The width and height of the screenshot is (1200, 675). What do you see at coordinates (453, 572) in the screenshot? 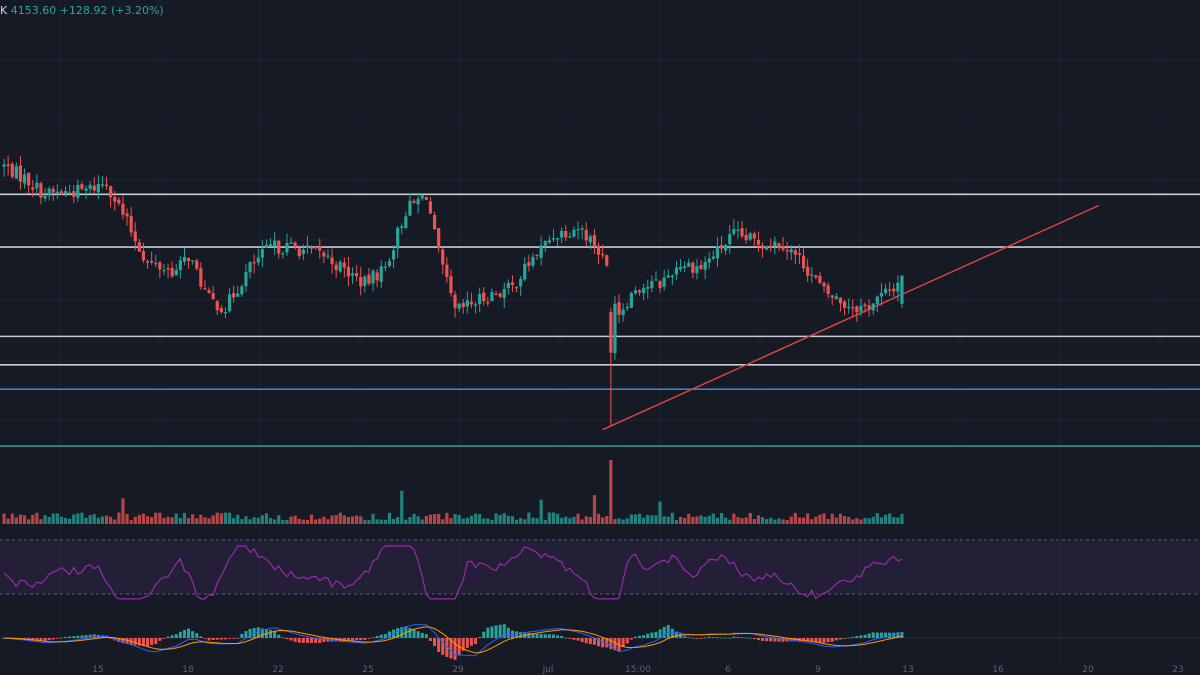
I see `rsi-line` at bounding box center [453, 572].